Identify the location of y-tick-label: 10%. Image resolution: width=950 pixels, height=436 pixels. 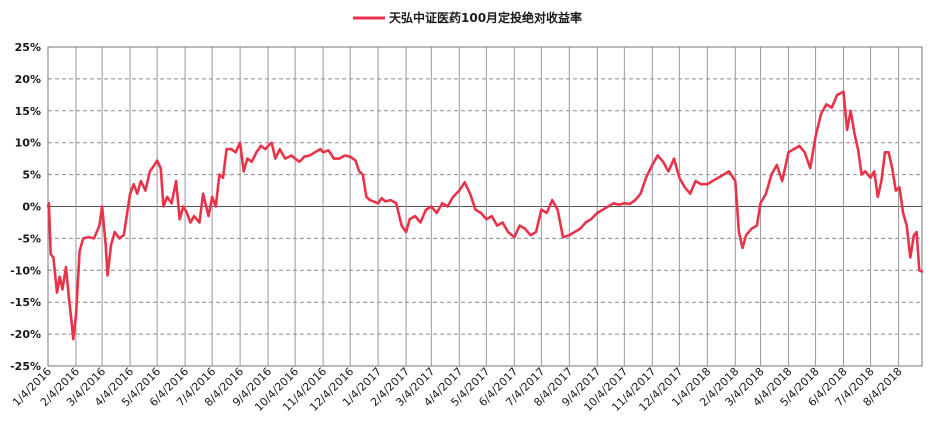
(28, 143).